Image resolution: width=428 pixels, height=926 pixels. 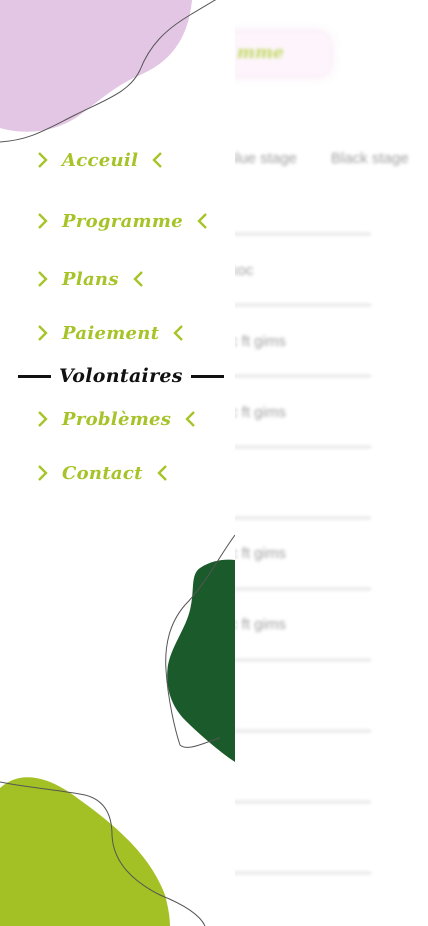 I want to click on menu-item-plans: Plans, so click(x=90, y=279).